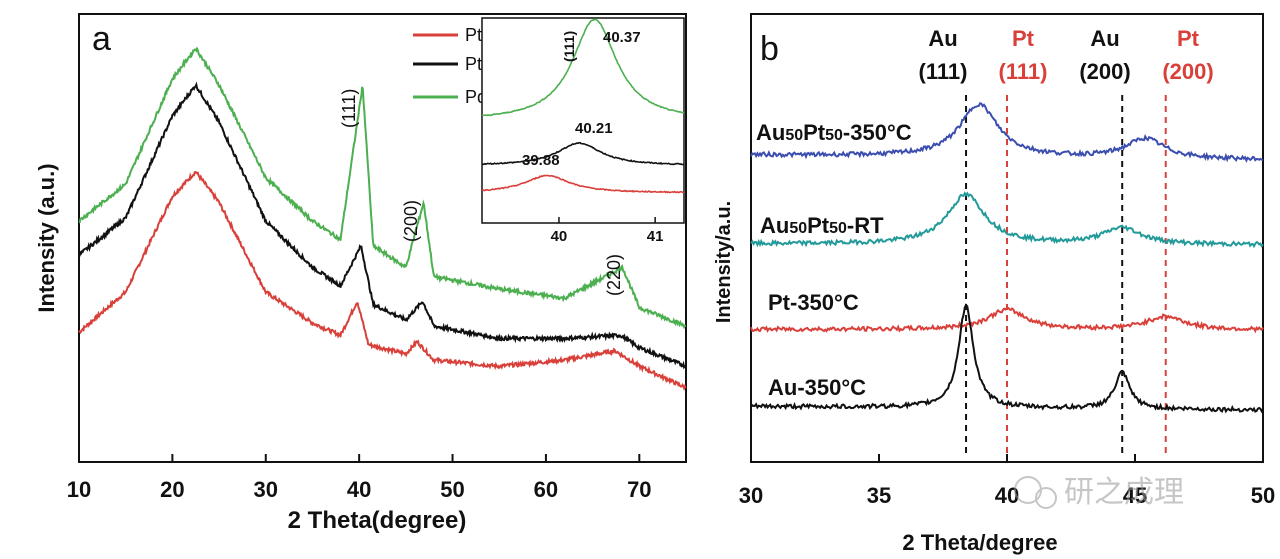 This screenshot has width=1280, height=559. Describe the element at coordinates (541, 160) in the screenshot. I see `inset-annotation-pt: 39.88` at that location.